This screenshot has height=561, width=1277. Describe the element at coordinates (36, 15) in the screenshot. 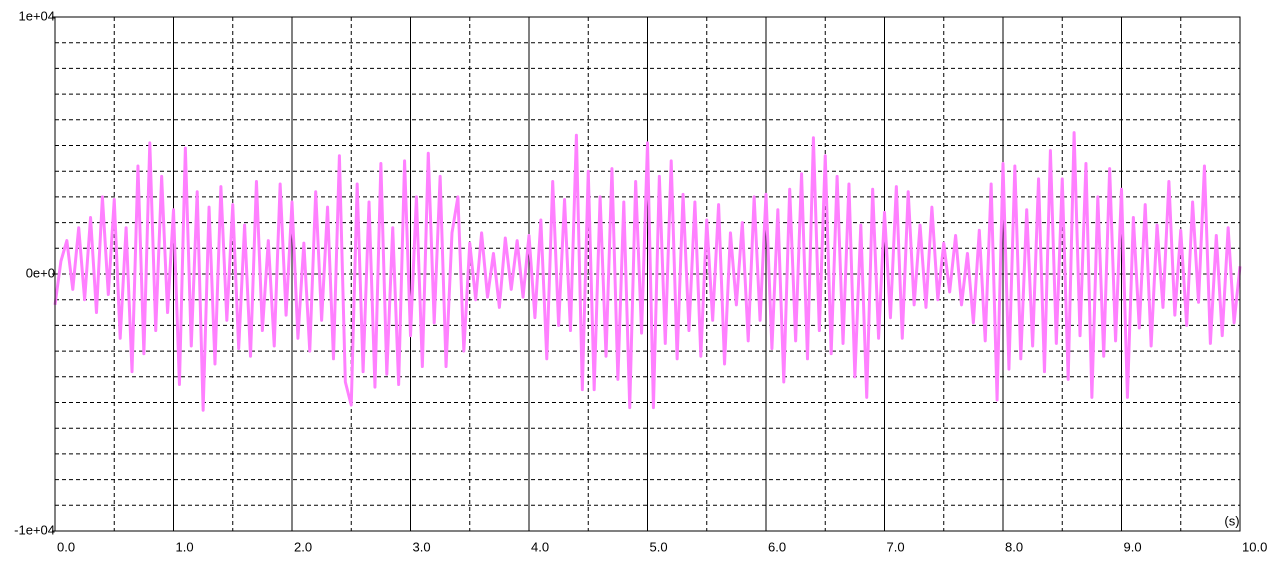

I see `y-tick-label: 1e+04` at that location.